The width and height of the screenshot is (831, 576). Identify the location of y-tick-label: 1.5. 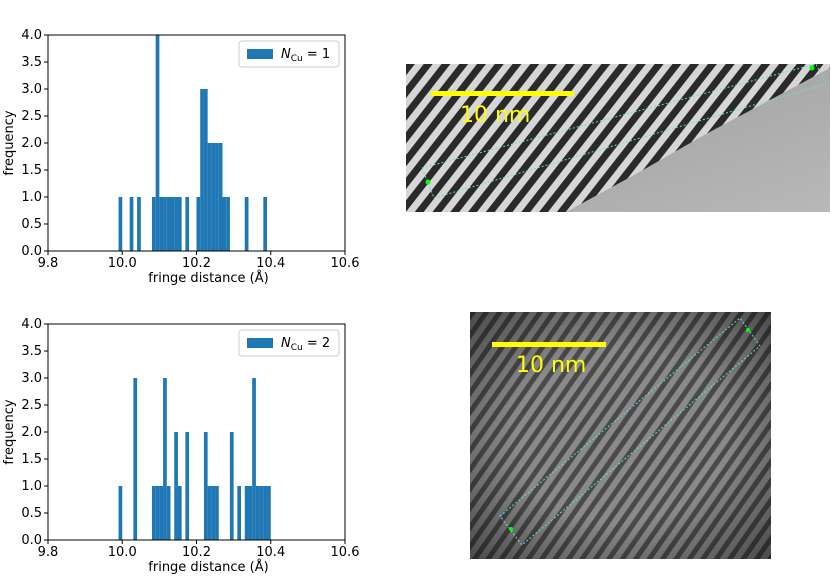
(31, 459).